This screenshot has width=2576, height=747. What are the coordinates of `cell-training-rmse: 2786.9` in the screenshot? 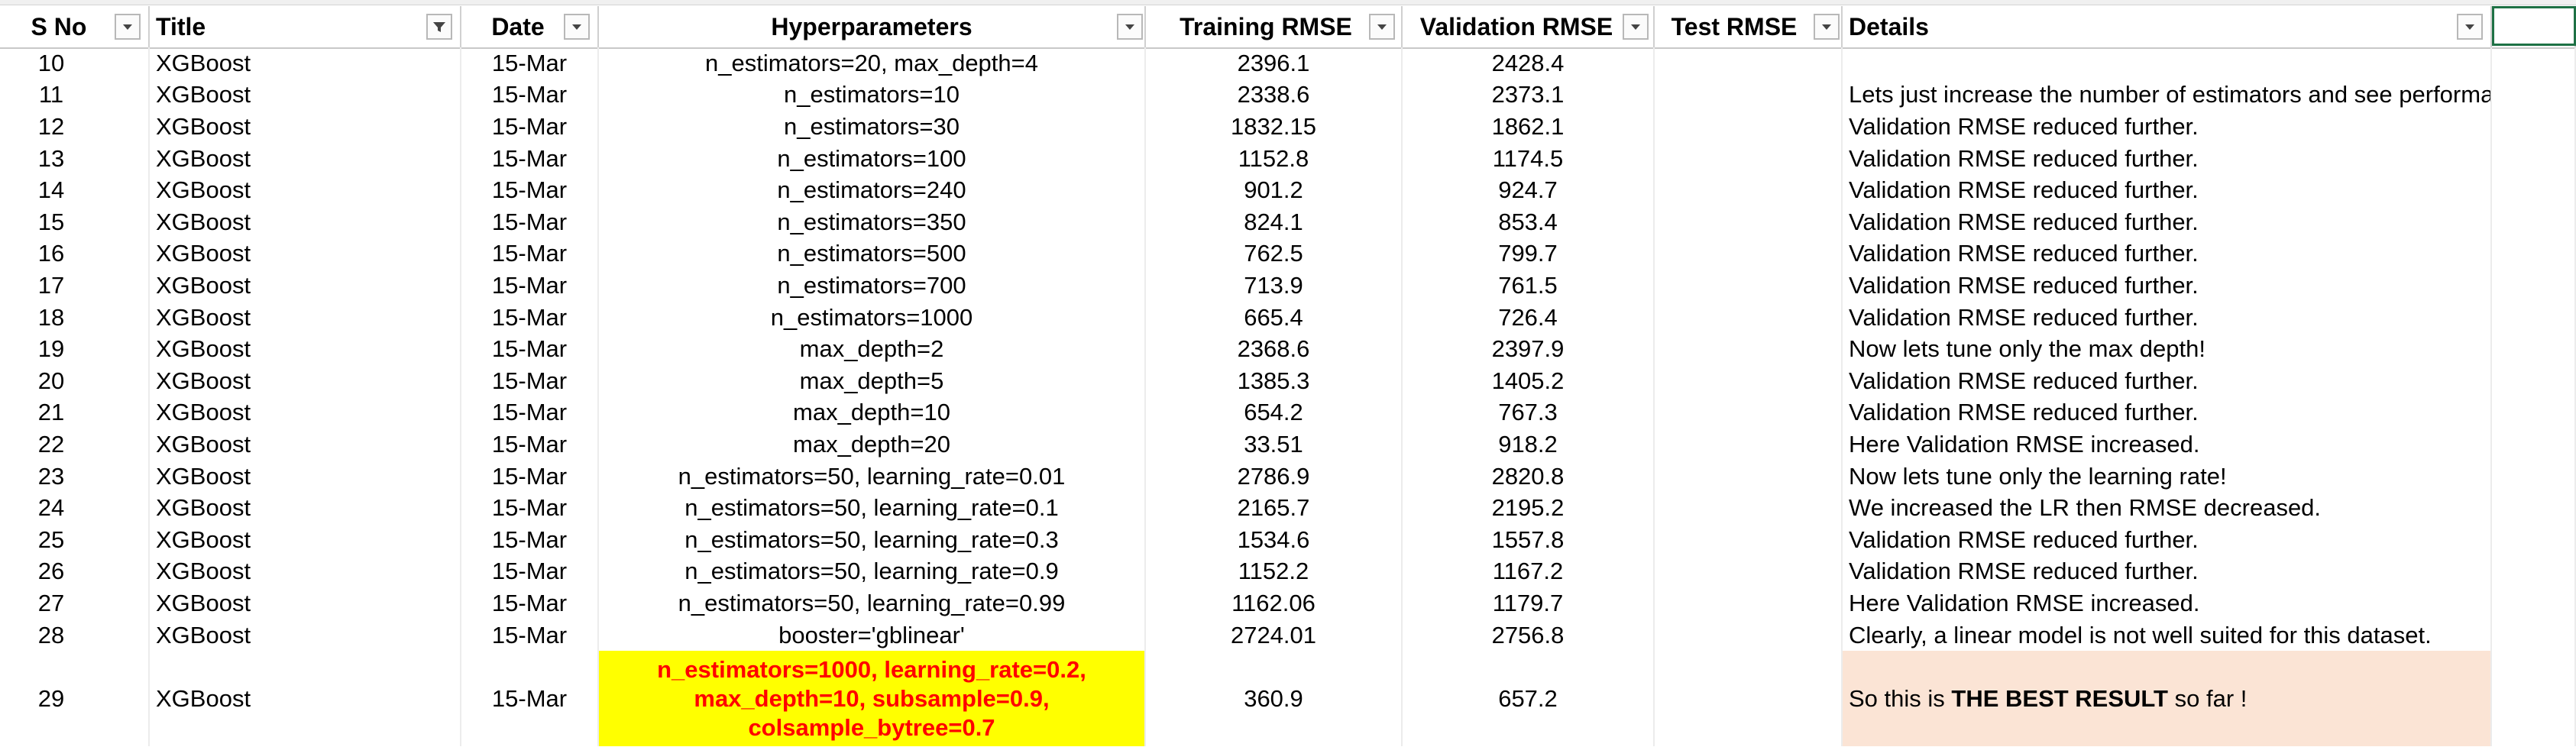 It's located at (1274, 477).